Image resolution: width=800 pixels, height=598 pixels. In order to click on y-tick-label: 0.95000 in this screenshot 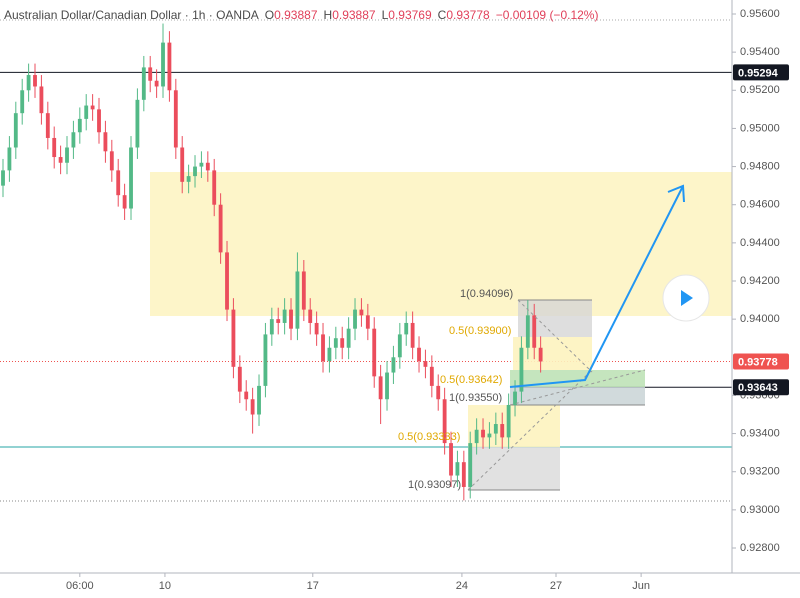, I will do `click(760, 128)`.